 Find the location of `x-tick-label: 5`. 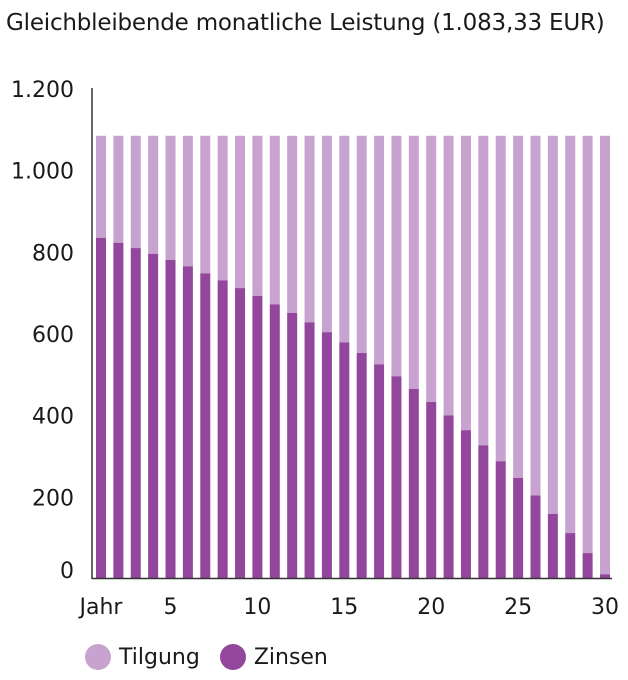

x-tick-label: 5 is located at coordinates (171, 607).